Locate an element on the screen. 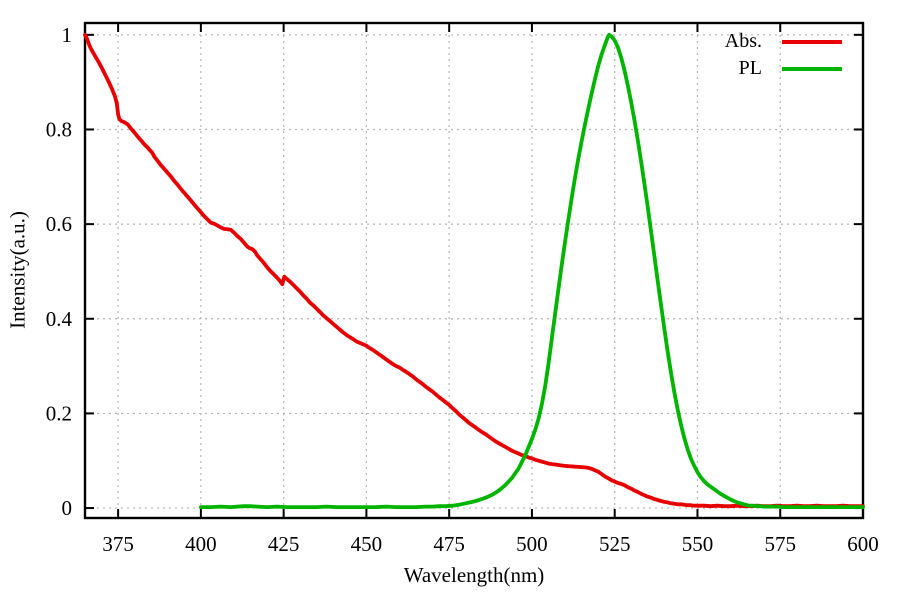 The height and width of the screenshot is (600, 900). y-tick-label: 1 is located at coordinates (67, 35).